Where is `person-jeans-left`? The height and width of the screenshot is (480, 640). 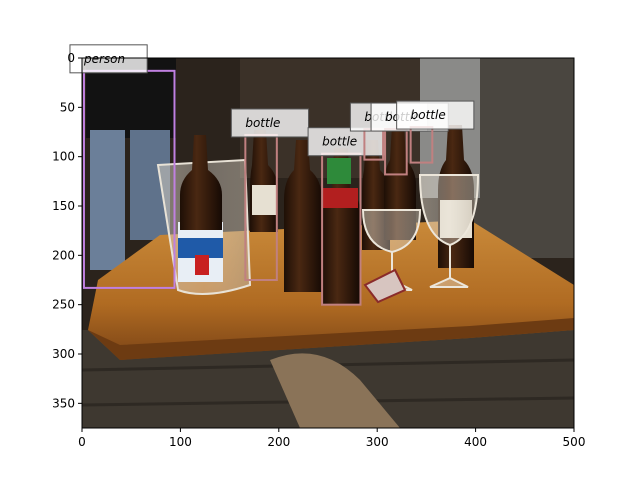 person-jeans-left is located at coordinates (107, 200).